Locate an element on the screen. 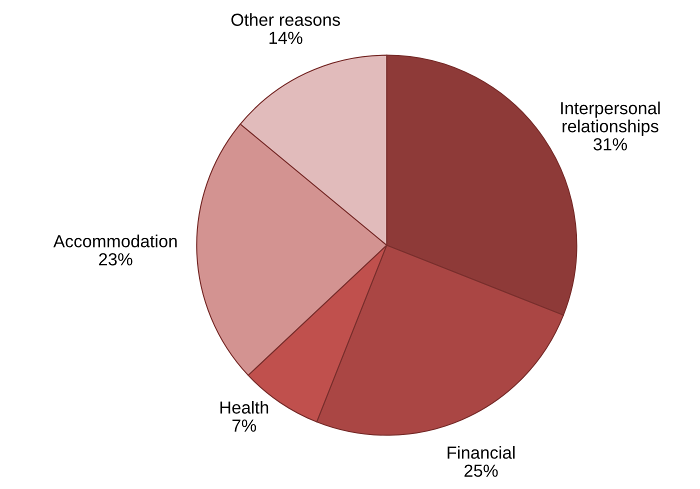 The image size is (700, 489). slice-label: Financial is located at coordinates (481, 452).